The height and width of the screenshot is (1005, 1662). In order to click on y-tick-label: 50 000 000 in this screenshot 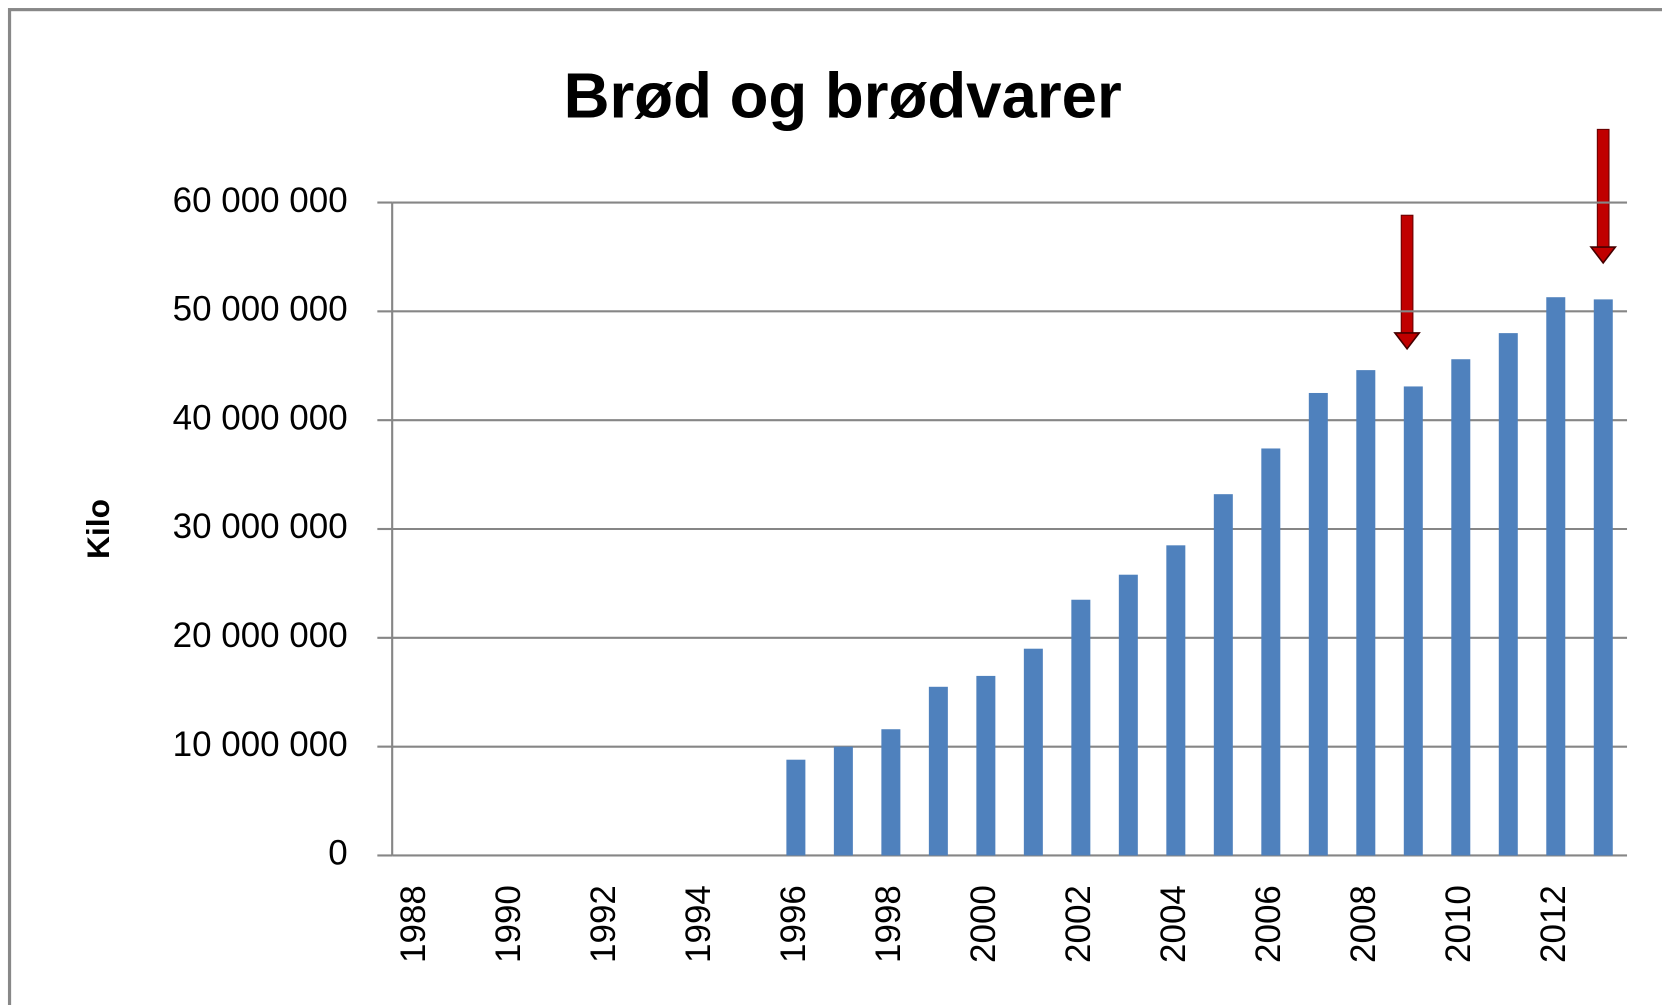, I will do `click(260, 309)`.